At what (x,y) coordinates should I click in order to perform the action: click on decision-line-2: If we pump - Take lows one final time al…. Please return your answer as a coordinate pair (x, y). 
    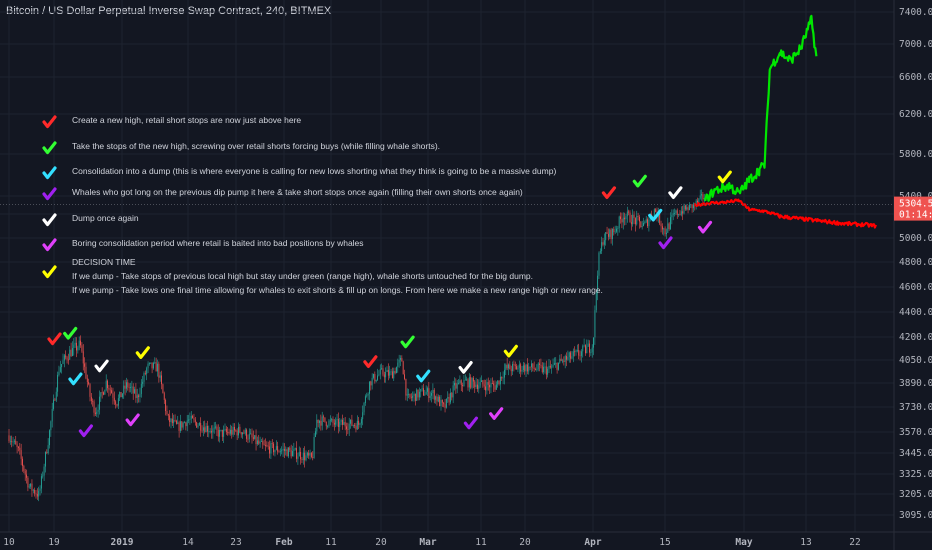
    Looking at the image, I should click on (337, 290).